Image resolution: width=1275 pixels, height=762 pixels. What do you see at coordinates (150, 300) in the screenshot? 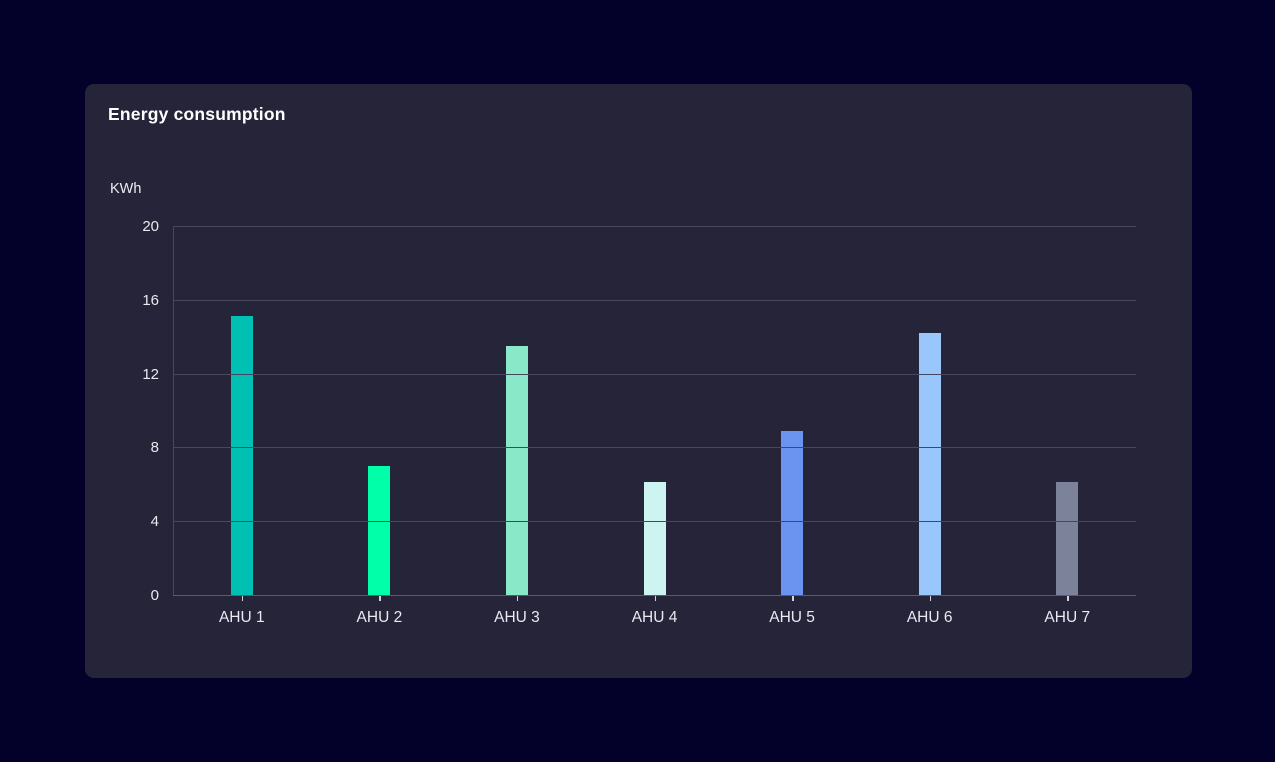
I see `y-axis-tick-label: 16` at bounding box center [150, 300].